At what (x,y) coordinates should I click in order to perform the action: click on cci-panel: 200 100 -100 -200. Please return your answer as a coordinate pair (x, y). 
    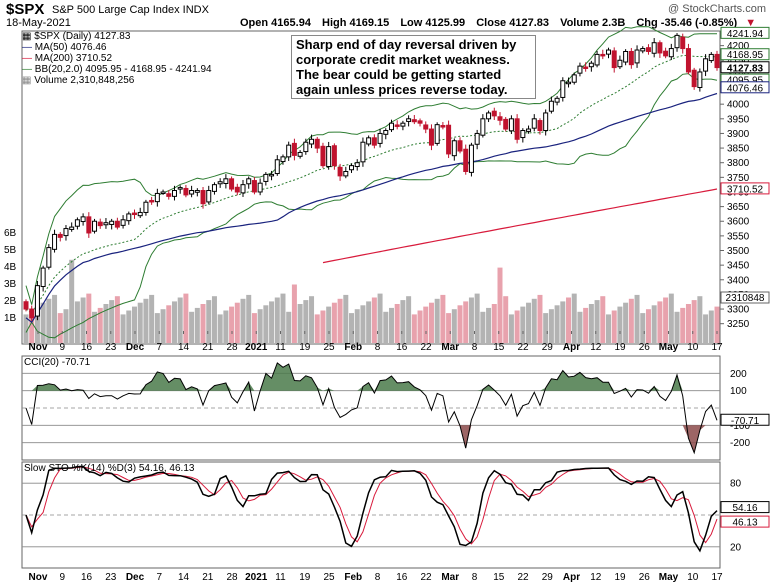
    Looking at the image, I should click on (386, 408).